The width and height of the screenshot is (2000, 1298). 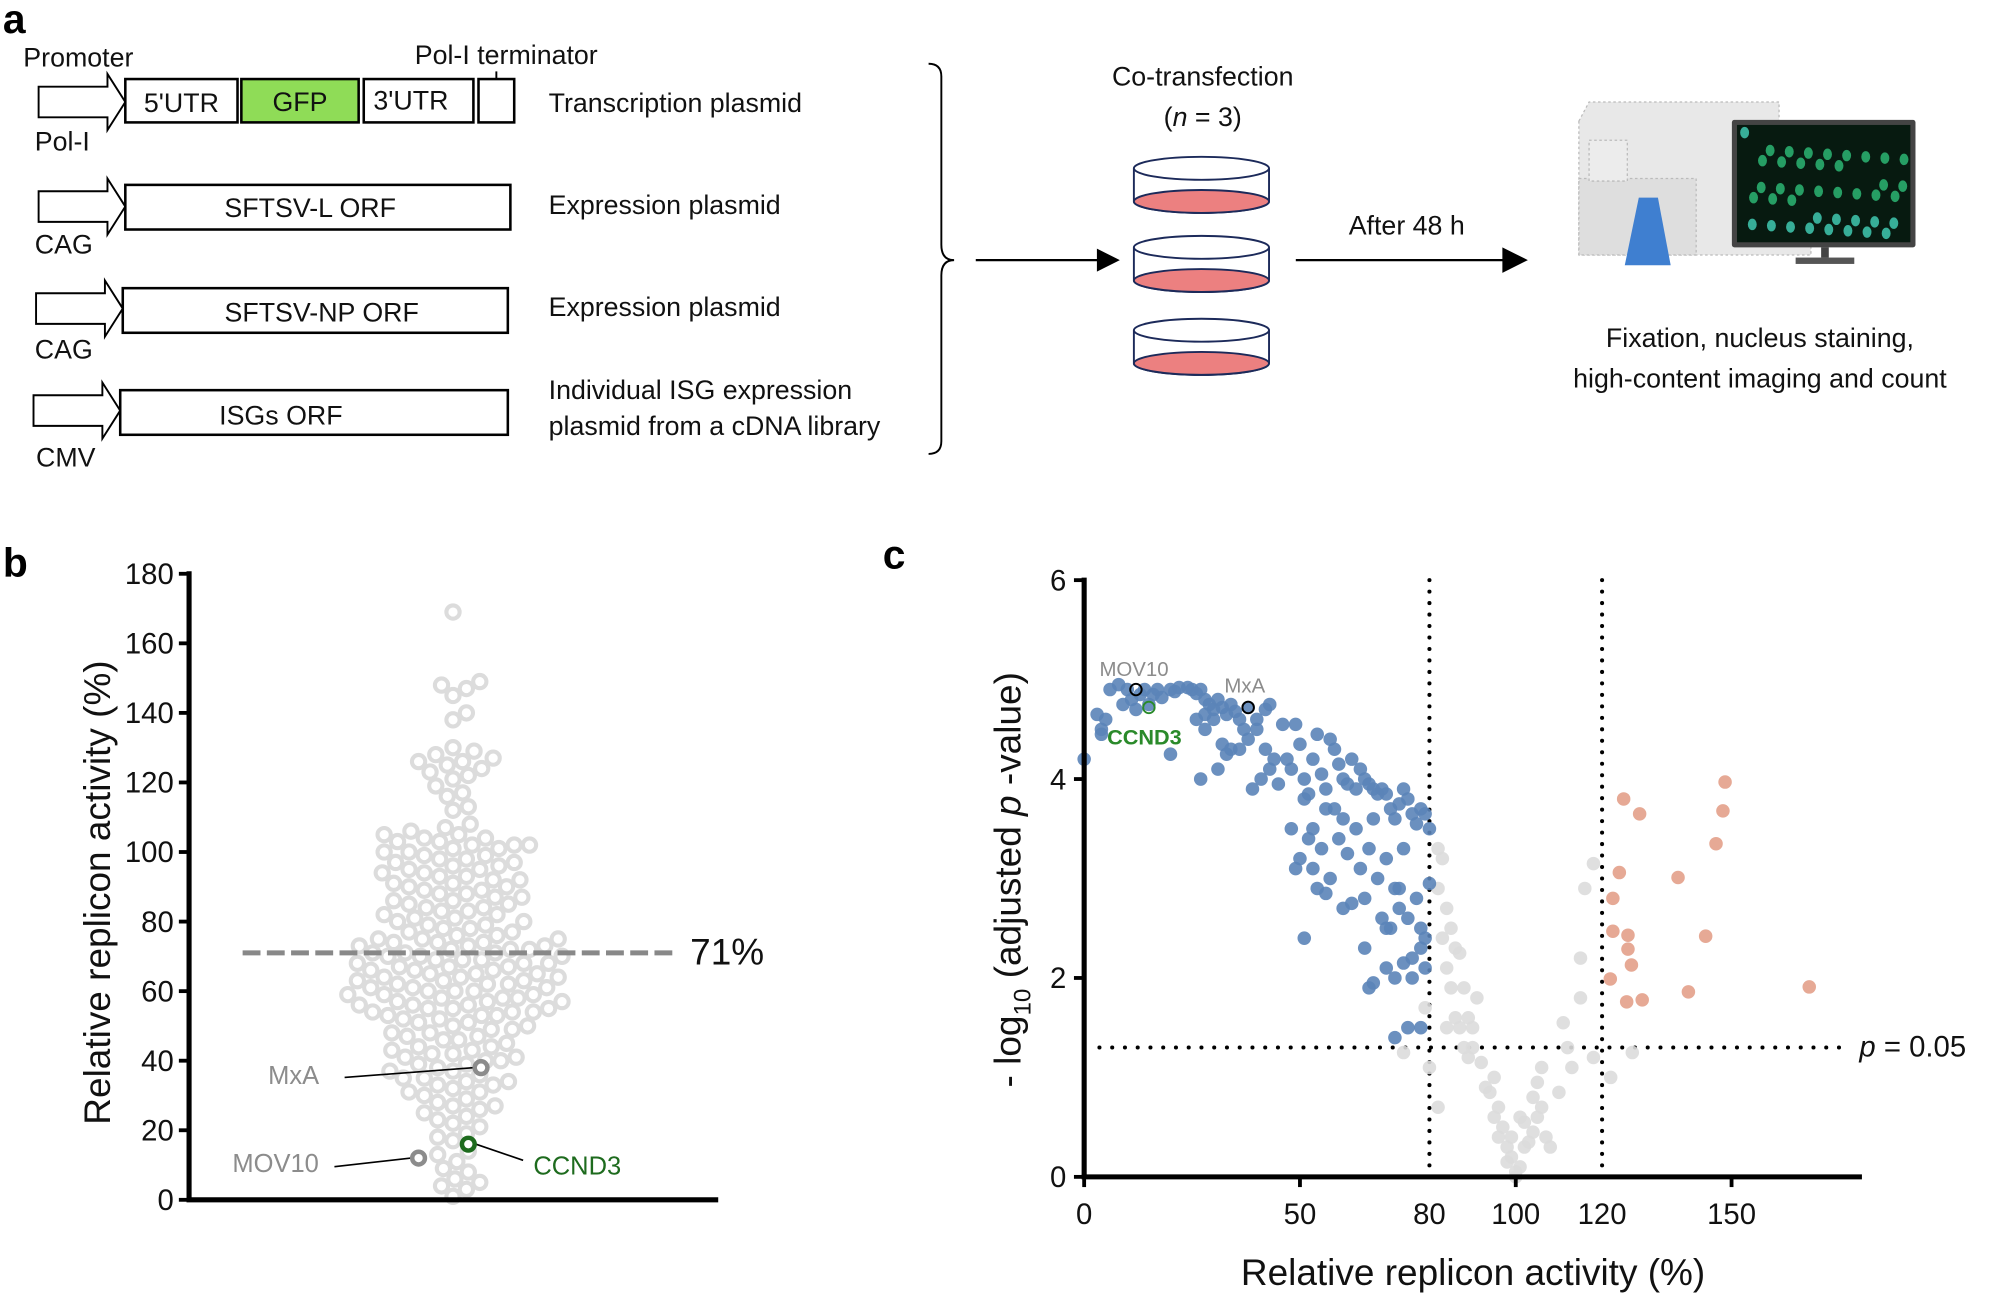 What do you see at coordinates (1731, 1214) in the screenshot?
I see `x-tick-label: 150` at bounding box center [1731, 1214].